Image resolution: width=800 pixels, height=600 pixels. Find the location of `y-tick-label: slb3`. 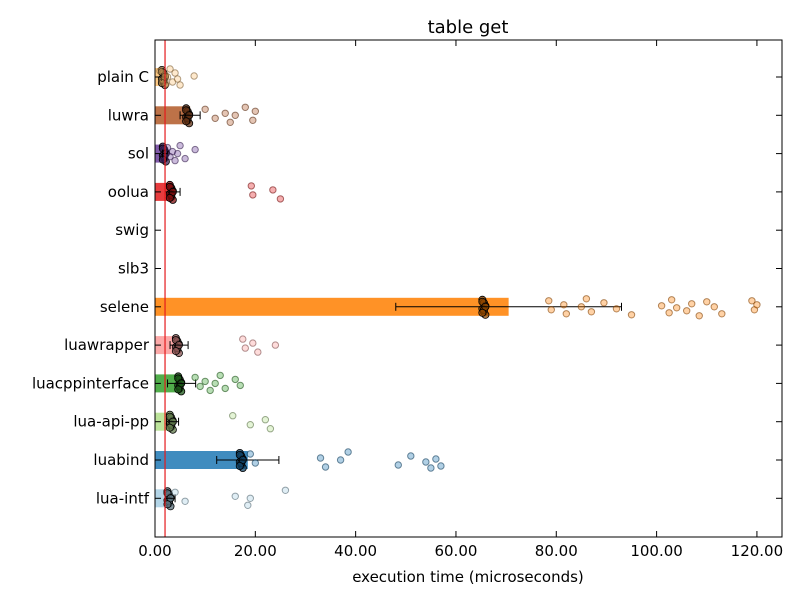

y-tick-label: slb3 is located at coordinates (133, 269).